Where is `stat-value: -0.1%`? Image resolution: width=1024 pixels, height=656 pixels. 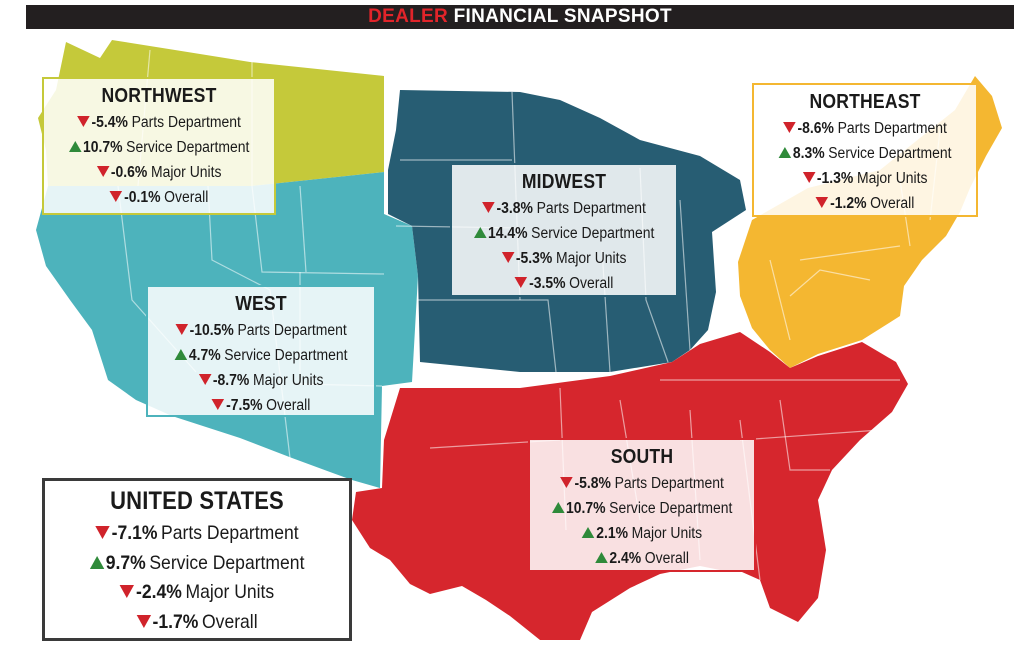 stat-value: -0.1% is located at coordinates (142, 197).